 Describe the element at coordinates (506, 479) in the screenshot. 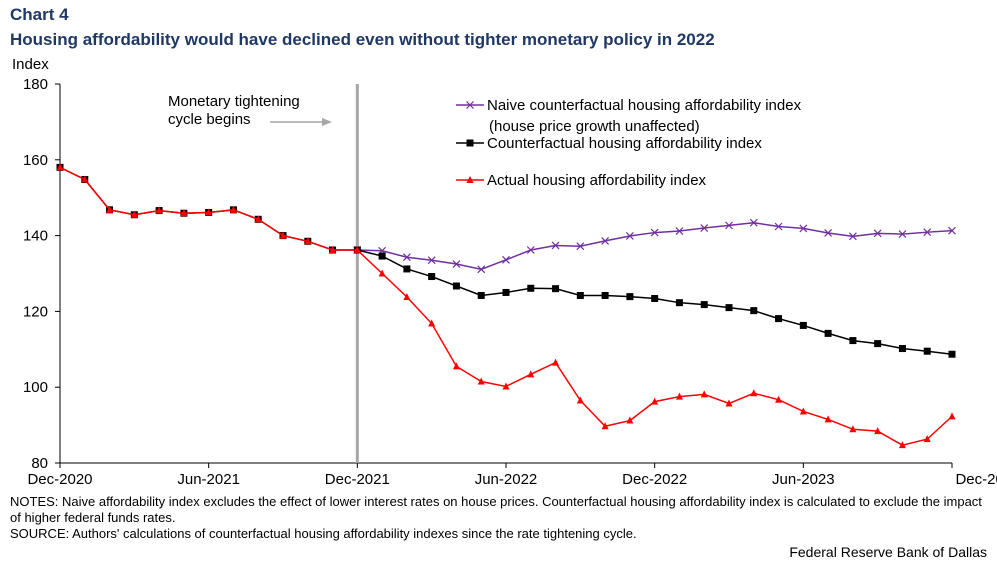

I see `x-tick-label: Jun-2022` at that location.